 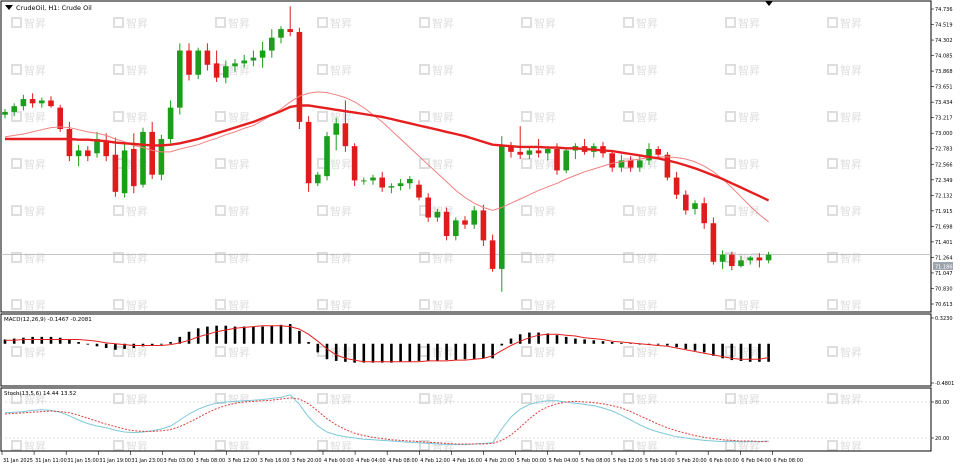 I want to click on symbol-dropdown-icon, so click(x=9, y=7).